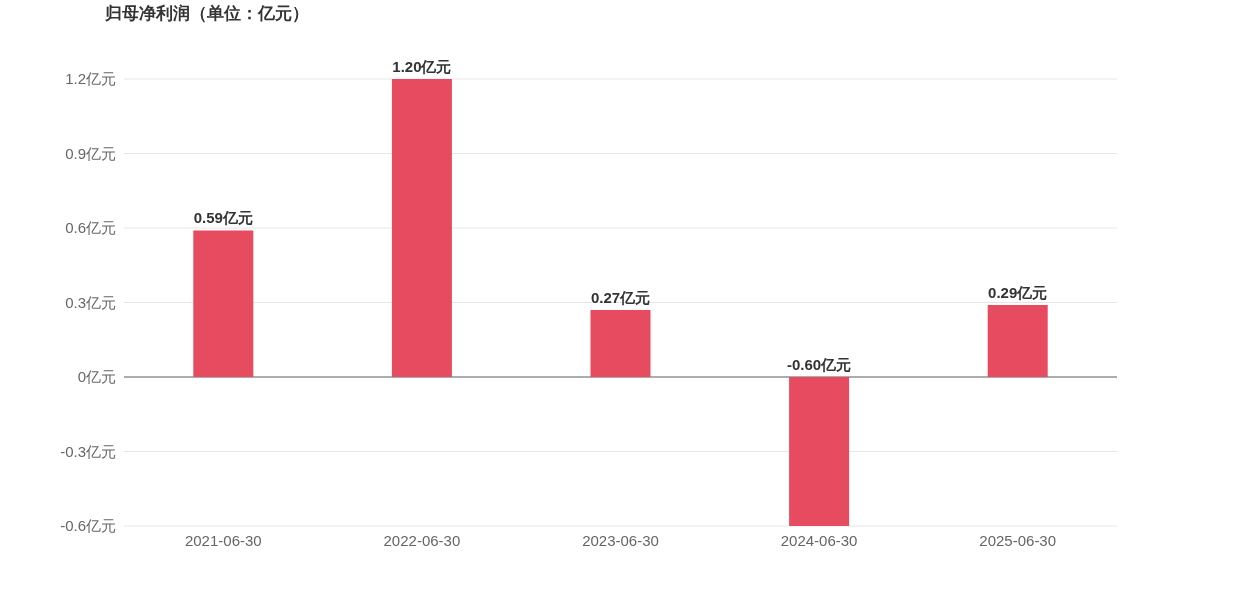 The height and width of the screenshot is (596, 1242). What do you see at coordinates (1018, 540) in the screenshot?
I see `x-tick-label: 2025-06-30` at bounding box center [1018, 540].